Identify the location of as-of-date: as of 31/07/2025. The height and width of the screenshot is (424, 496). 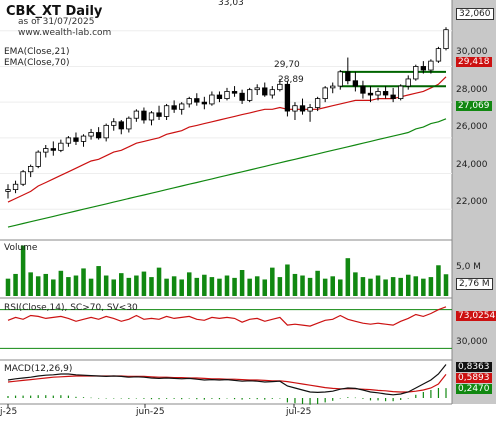
(56, 22).